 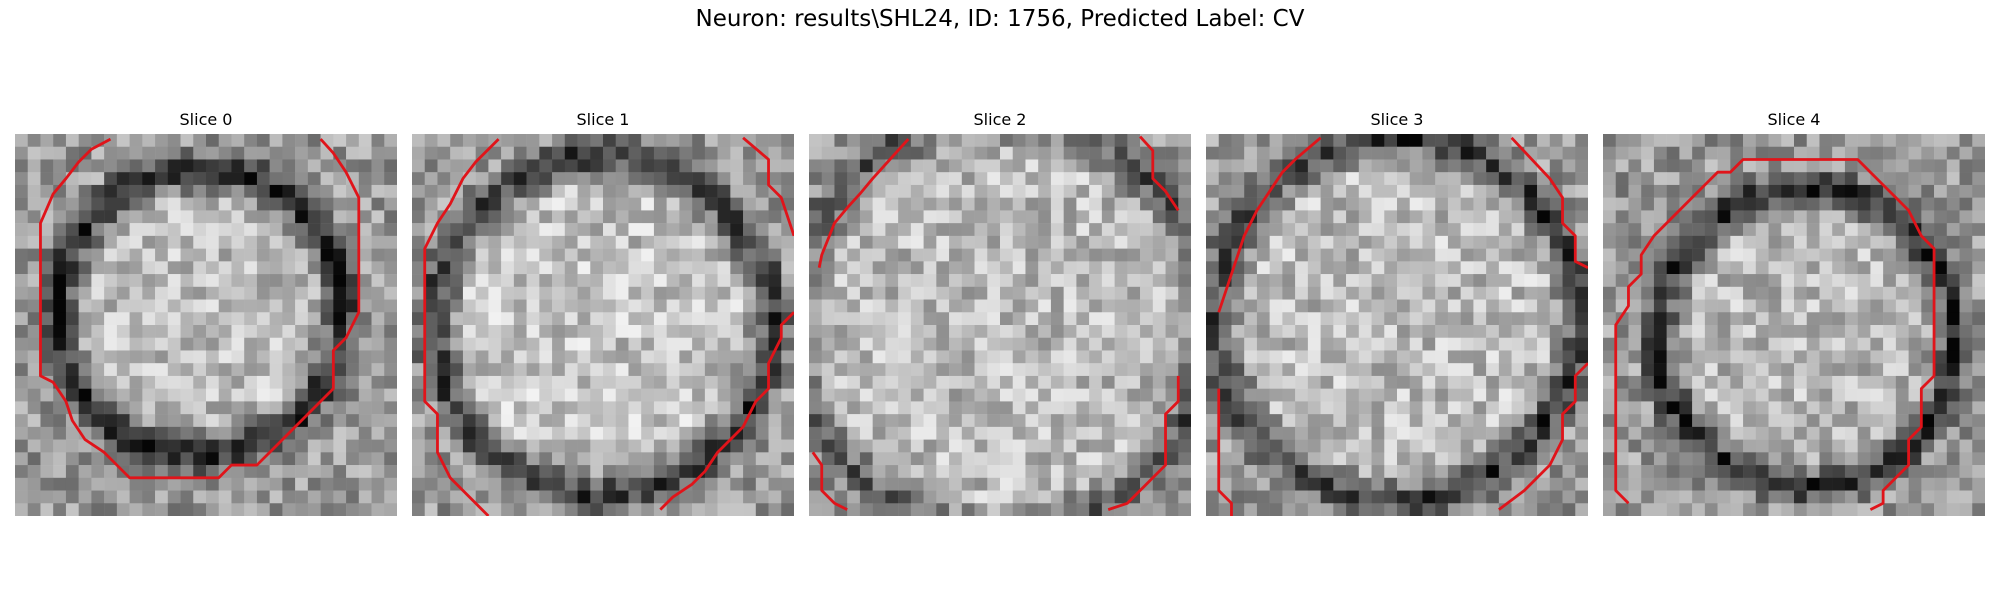 I want to click on contour-line, so click(x=726, y=411).